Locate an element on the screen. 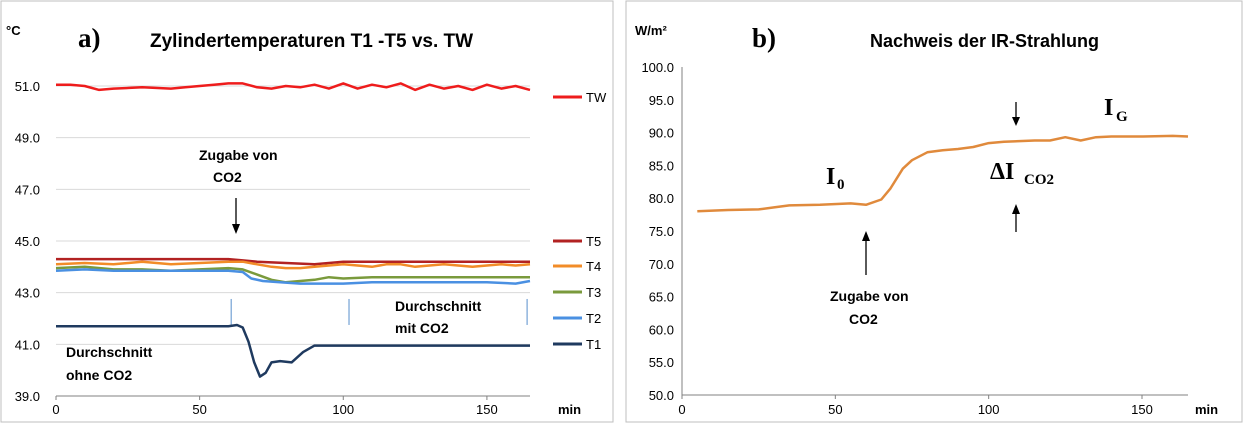  panel-a-series-t4 is located at coordinates (293, 265).